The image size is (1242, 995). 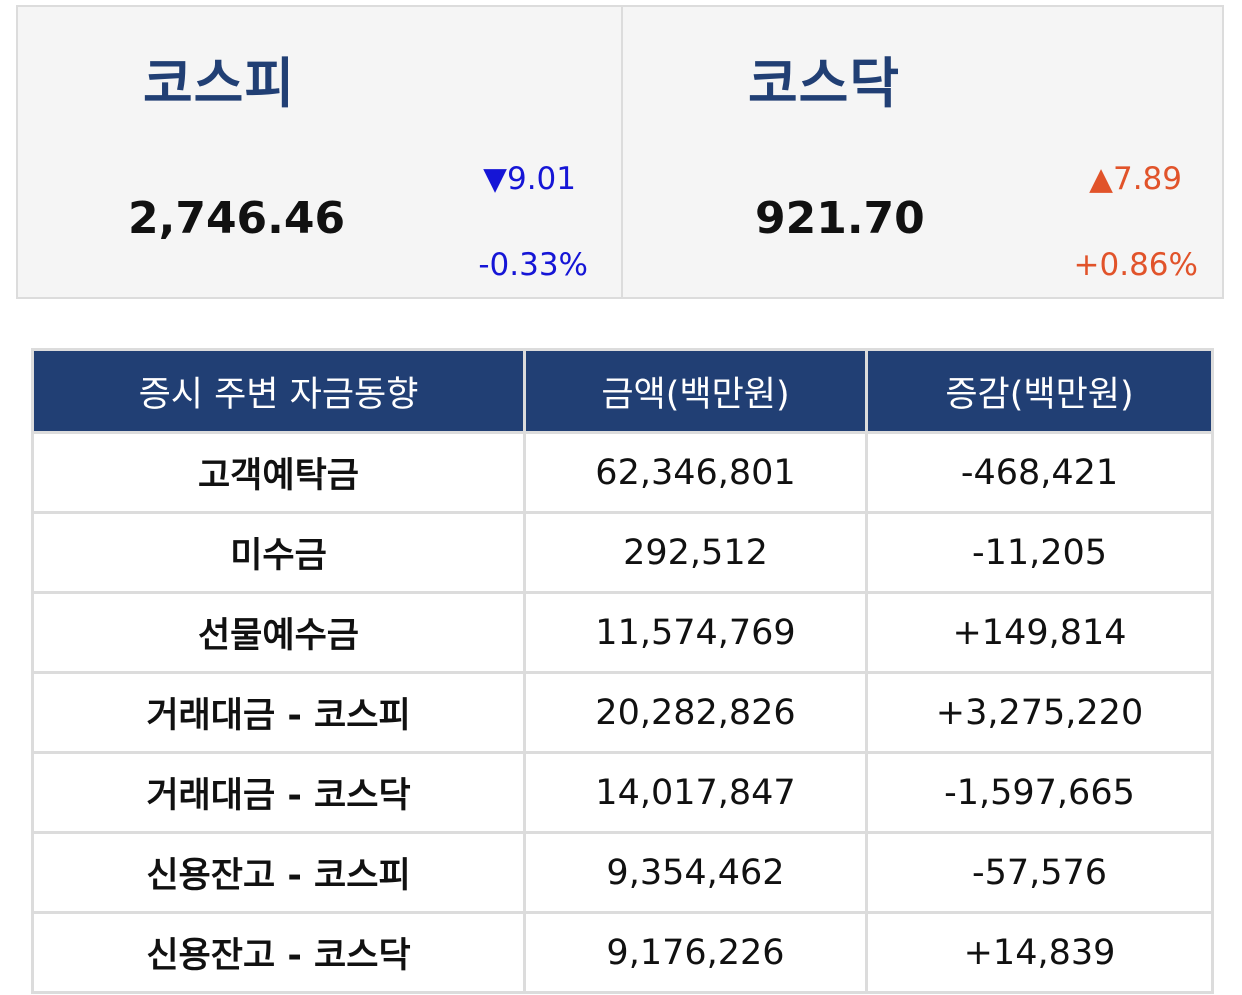 What do you see at coordinates (1039, 712) in the screenshot?
I see `row-change: +3,275,220` at bounding box center [1039, 712].